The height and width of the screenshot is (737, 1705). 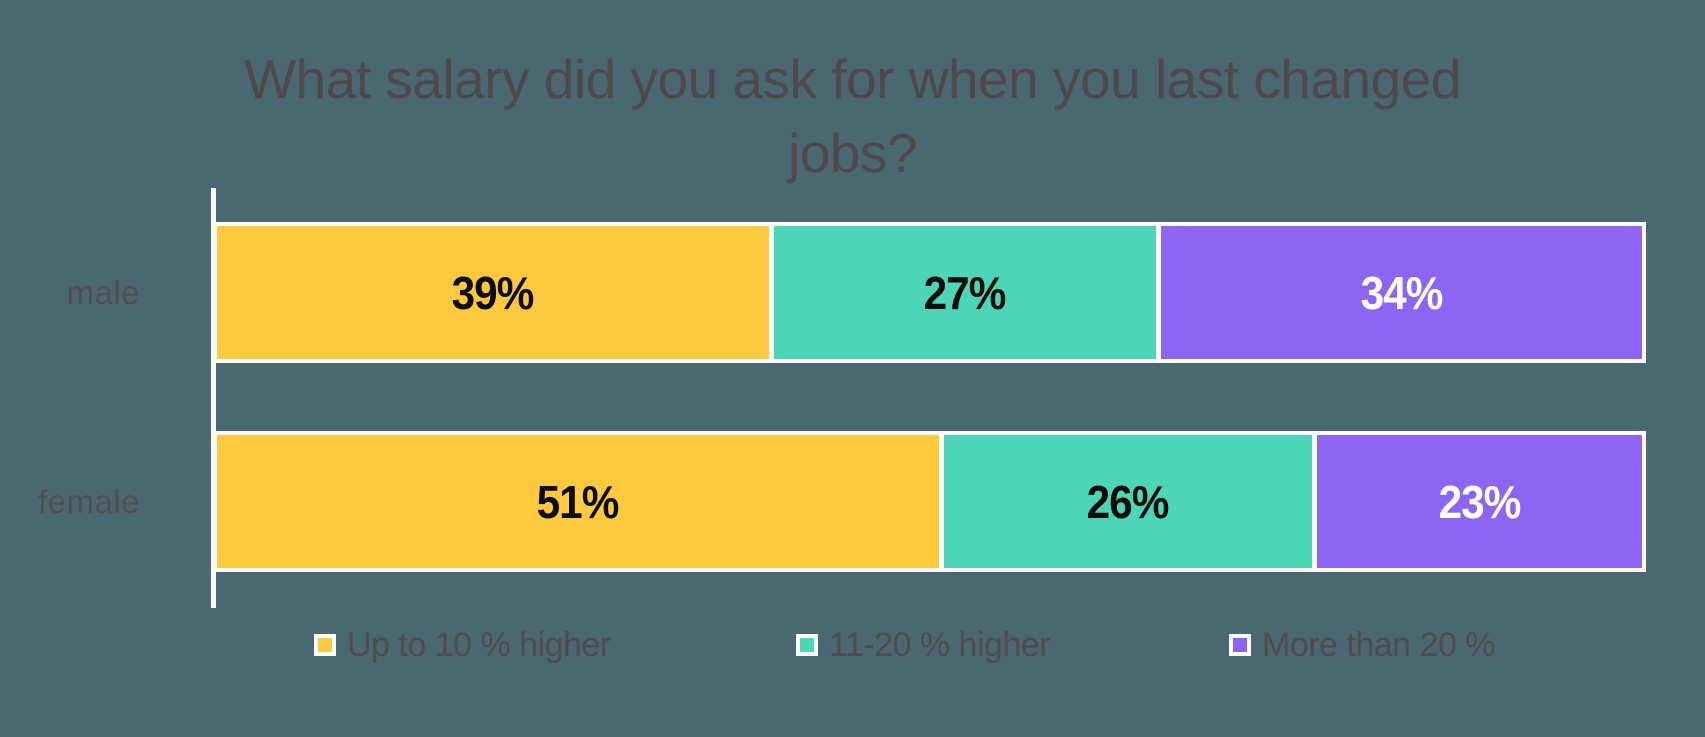 I want to click on legend-label: Up to 10 % higher, so click(x=479, y=644).